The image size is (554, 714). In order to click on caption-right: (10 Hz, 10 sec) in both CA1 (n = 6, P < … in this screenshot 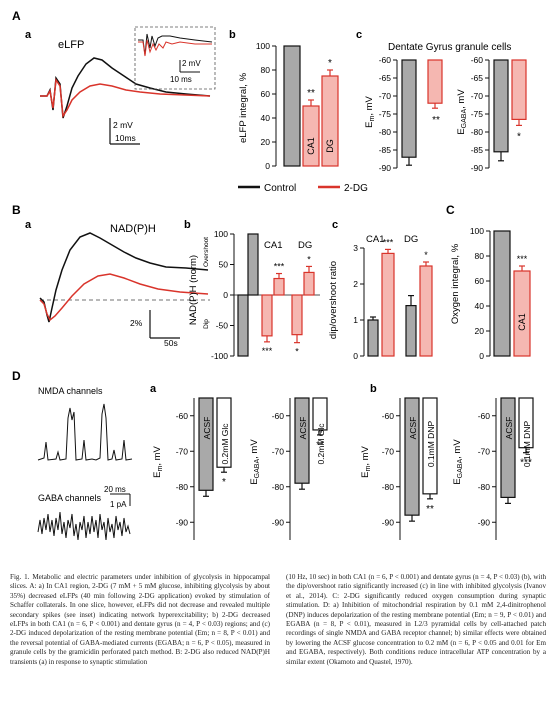, I will do `click(416, 619)`.